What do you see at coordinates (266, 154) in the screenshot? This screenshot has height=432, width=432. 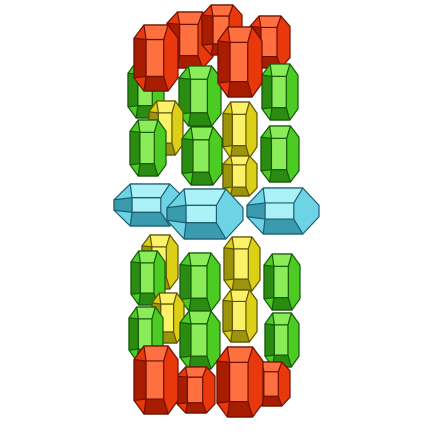 I see `green-solid-row2-right-side-face` at bounding box center [266, 154].